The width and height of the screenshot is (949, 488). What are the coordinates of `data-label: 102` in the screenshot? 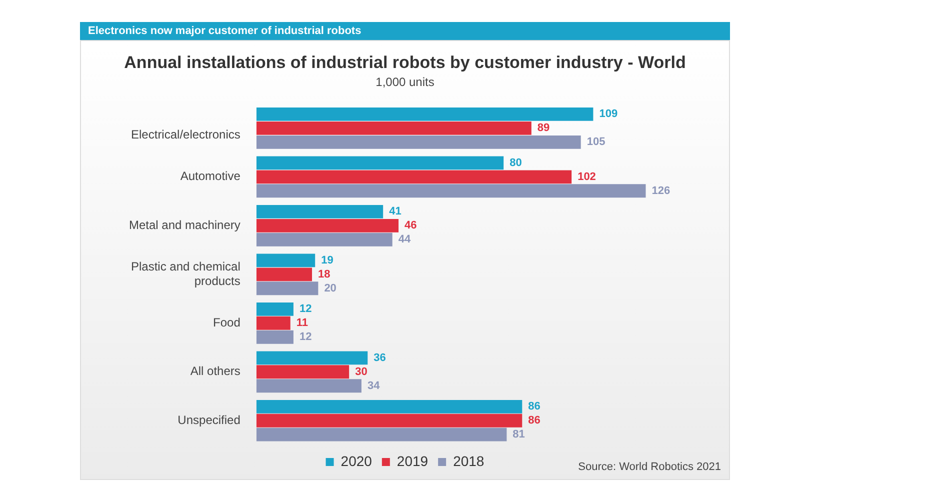 It's located at (587, 176).